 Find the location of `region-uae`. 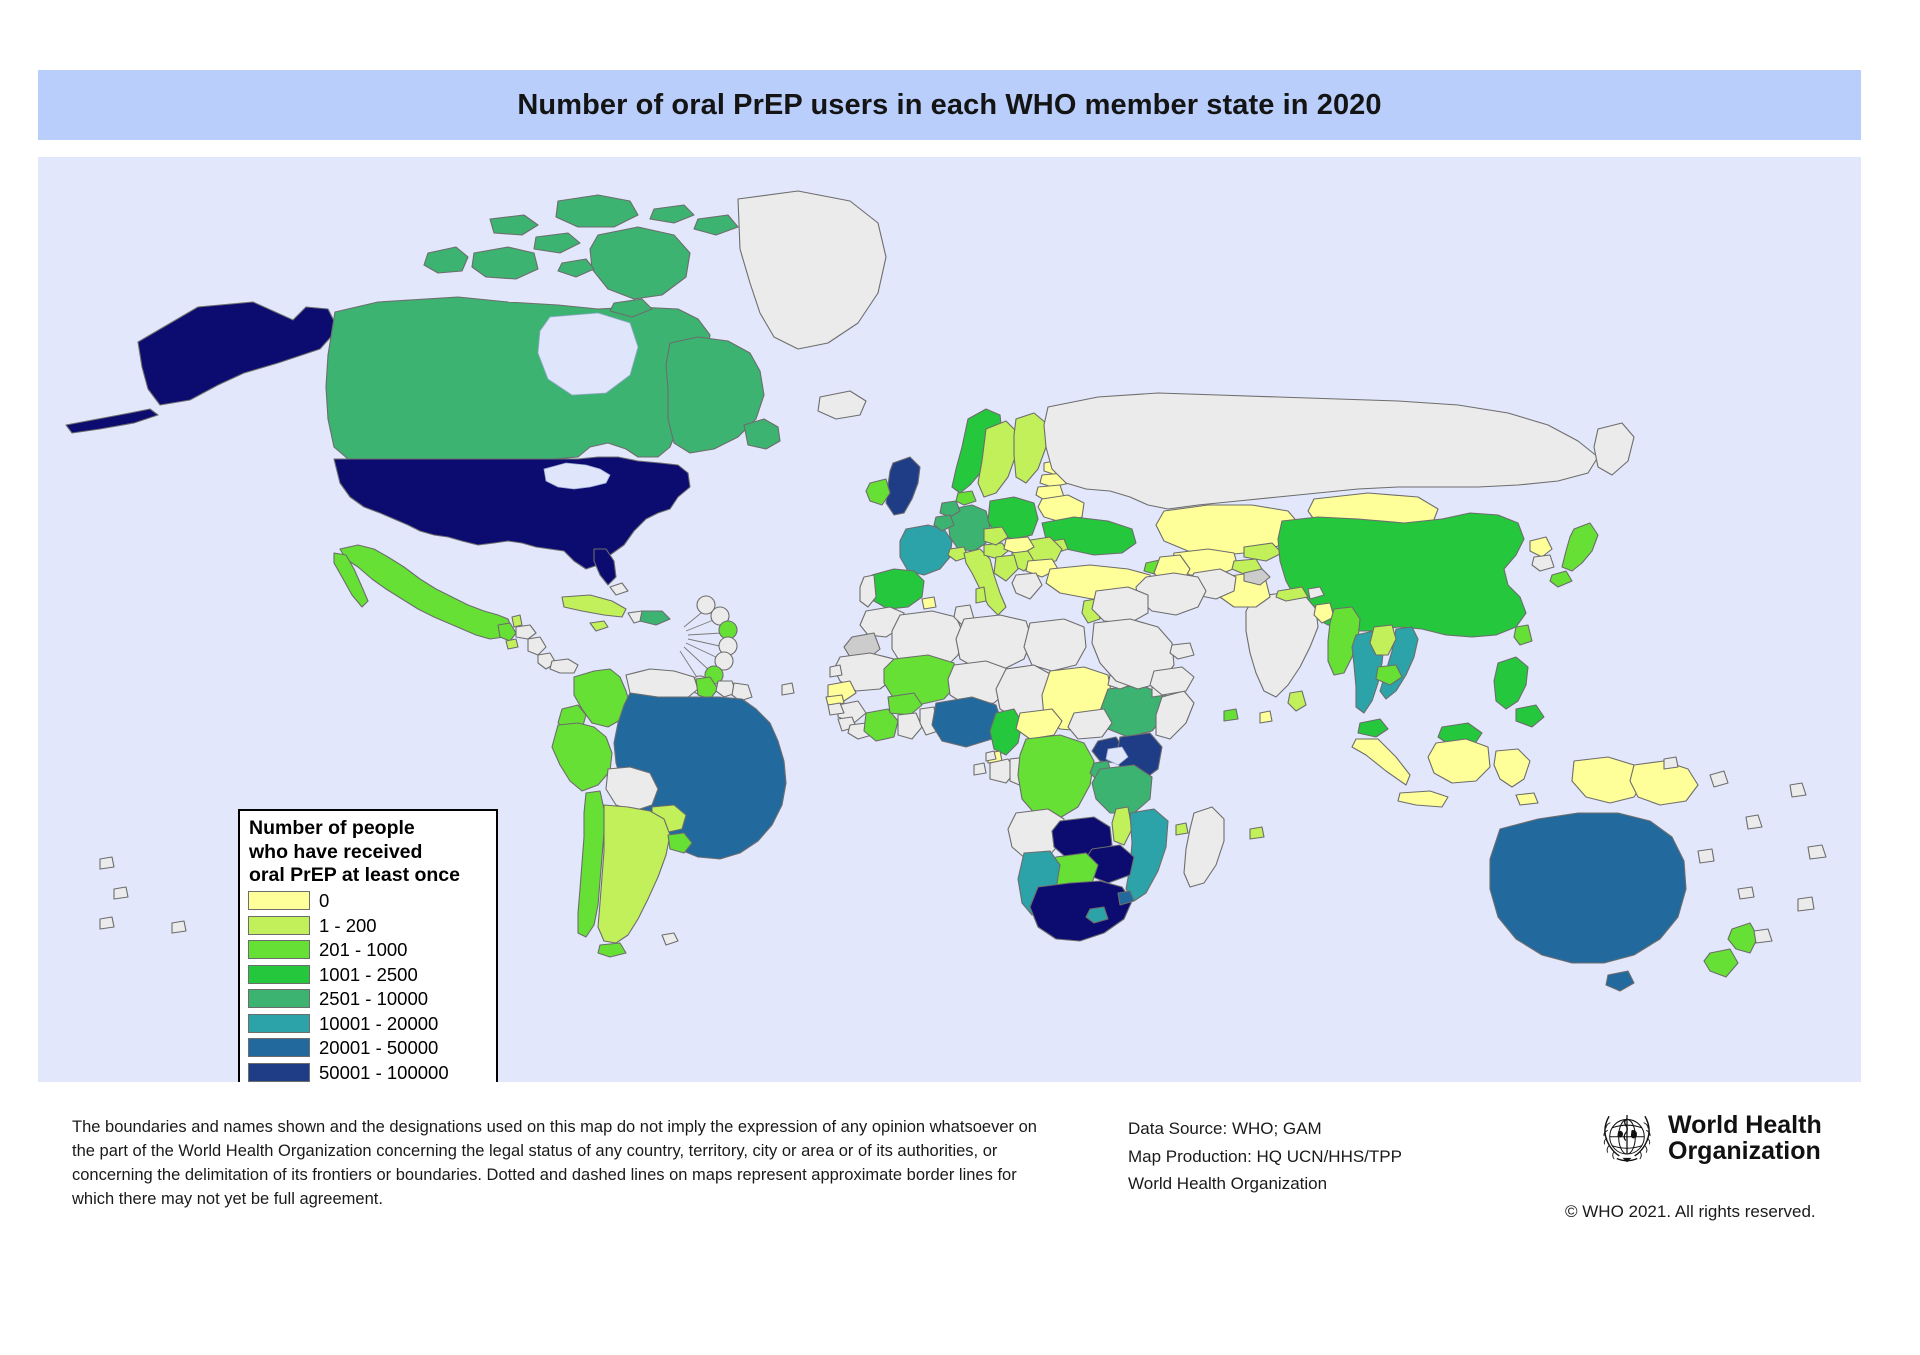

region-uae is located at coordinates (1182, 651).